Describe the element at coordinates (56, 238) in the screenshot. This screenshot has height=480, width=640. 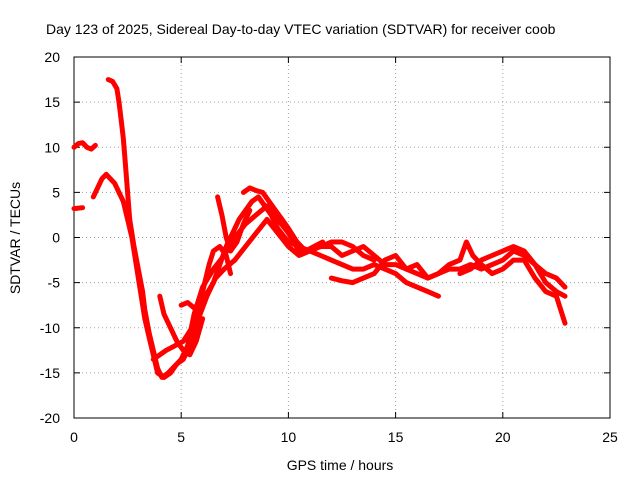
I see `y-tick-label: 0` at that location.